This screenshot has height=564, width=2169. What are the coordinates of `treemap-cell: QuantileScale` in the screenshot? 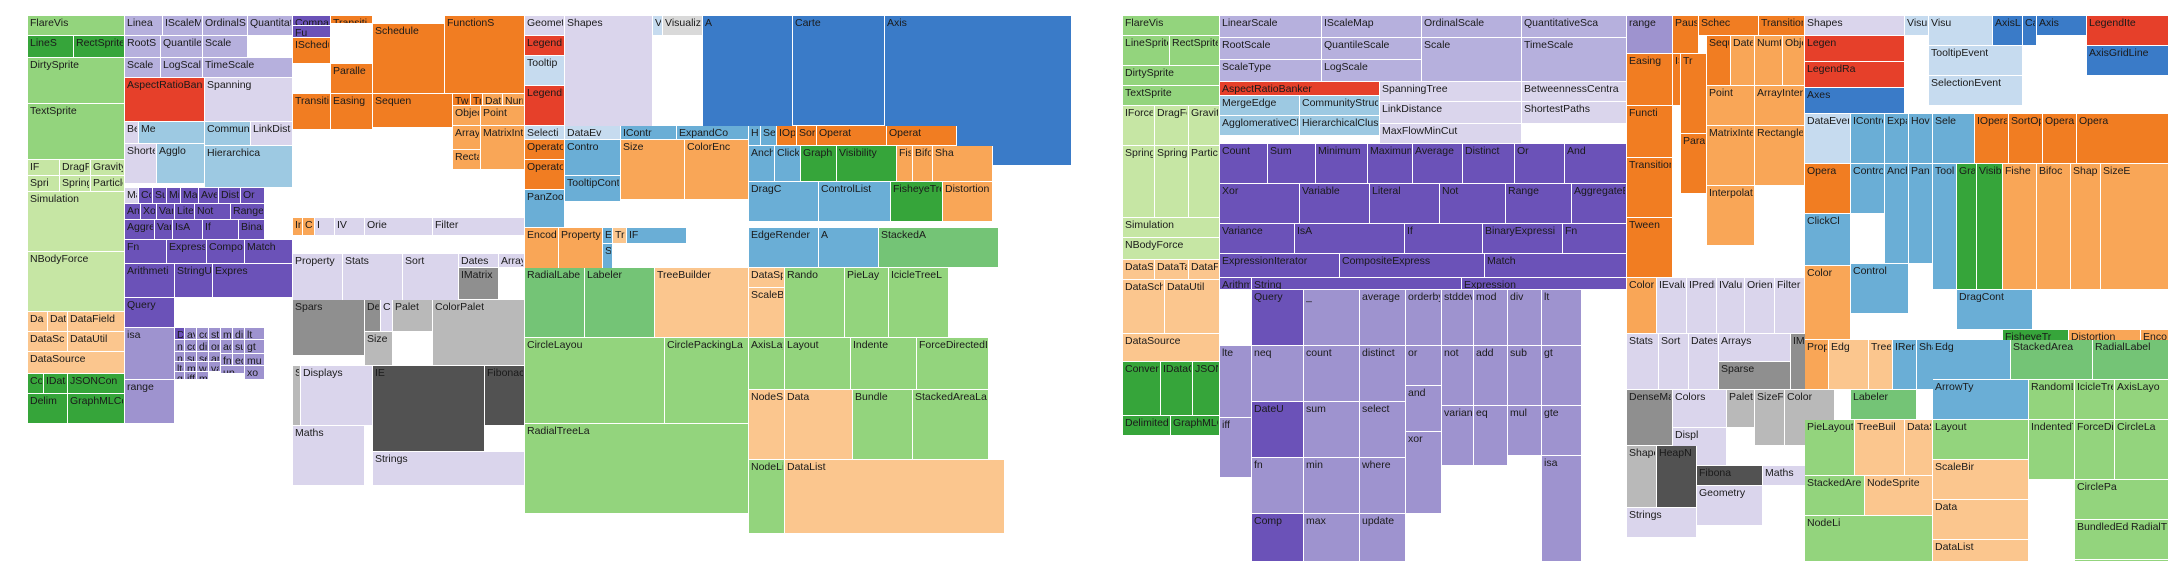 It's located at (1372, 49).